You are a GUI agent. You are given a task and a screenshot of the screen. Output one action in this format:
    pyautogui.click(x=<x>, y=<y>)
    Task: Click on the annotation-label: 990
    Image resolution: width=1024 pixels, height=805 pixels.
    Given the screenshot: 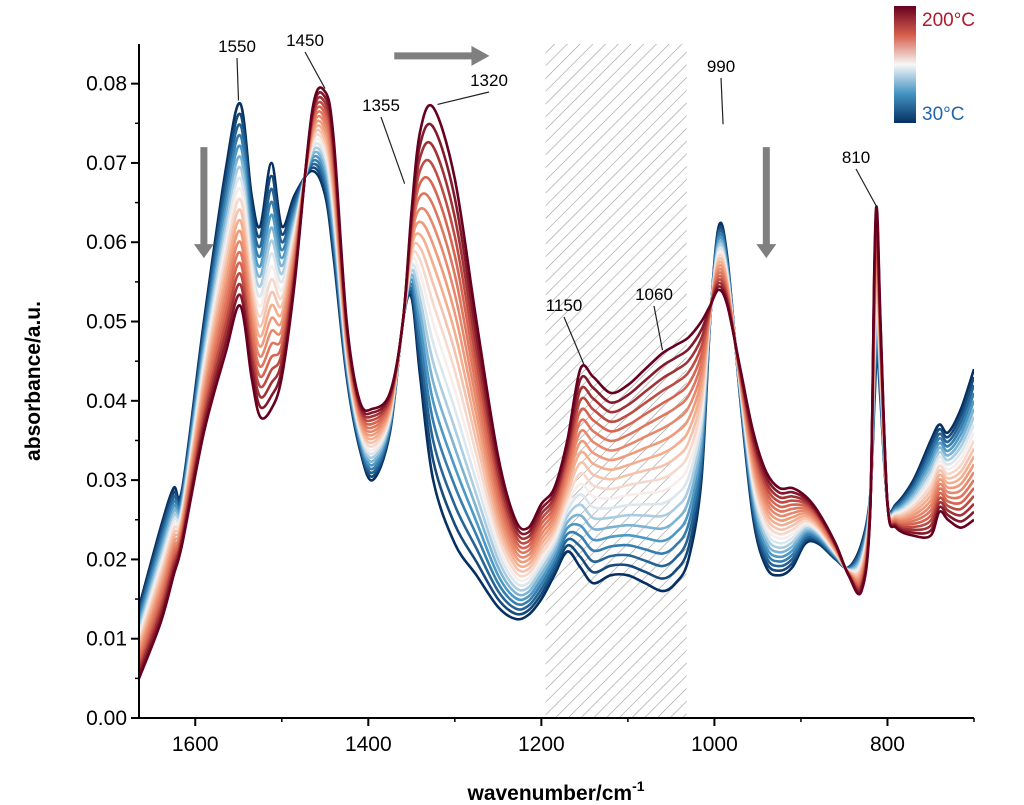 What is the action you would take?
    pyautogui.click(x=721, y=66)
    